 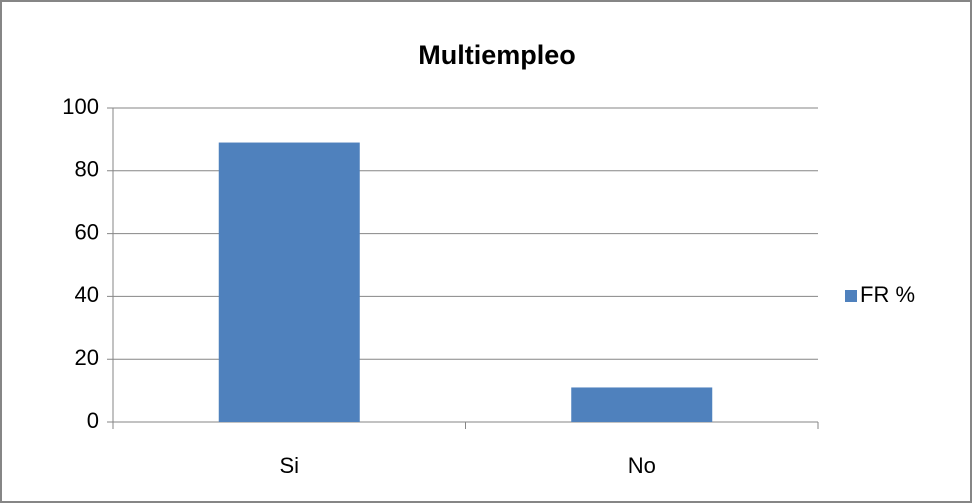 What do you see at coordinates (887, 294) in the screenshot?
I see `legend-label: FR %` at bounding box center [887, 294].